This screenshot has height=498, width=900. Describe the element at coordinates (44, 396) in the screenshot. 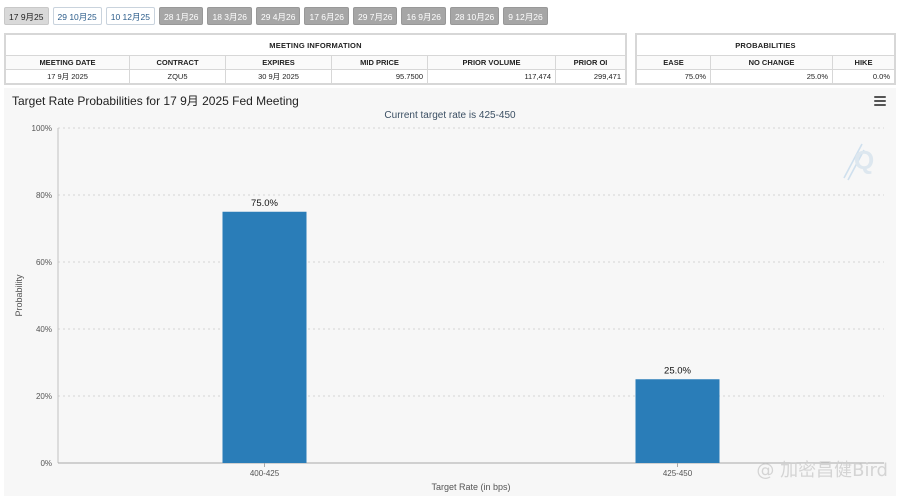

I see `y-tick-label: 20%` at that location.